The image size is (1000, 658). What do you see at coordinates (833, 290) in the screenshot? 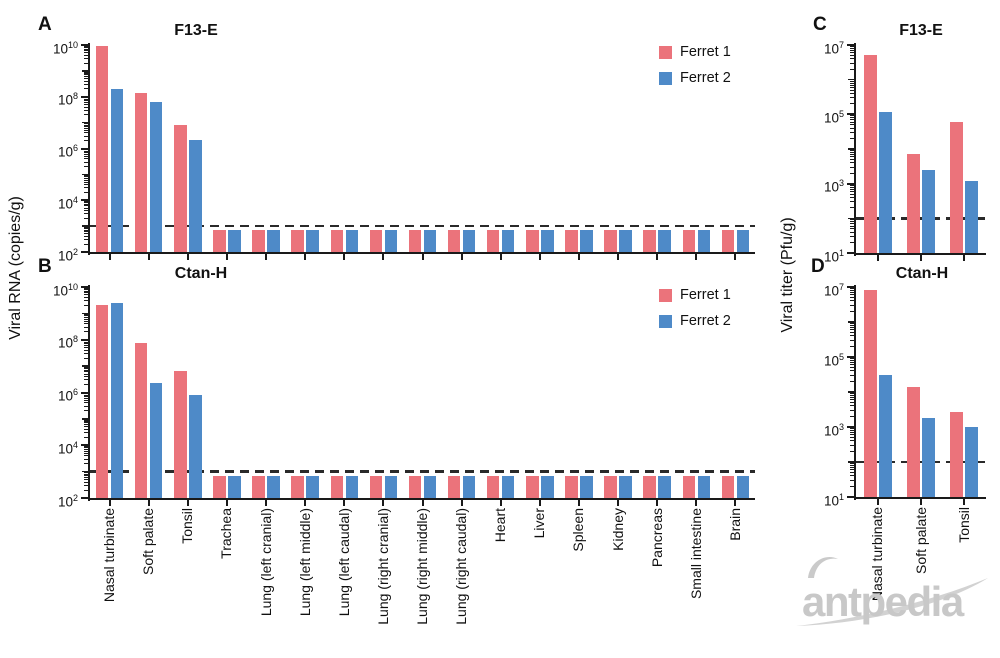
I see `y-tick-label: 10⁷` at bounding box center [833, 290].